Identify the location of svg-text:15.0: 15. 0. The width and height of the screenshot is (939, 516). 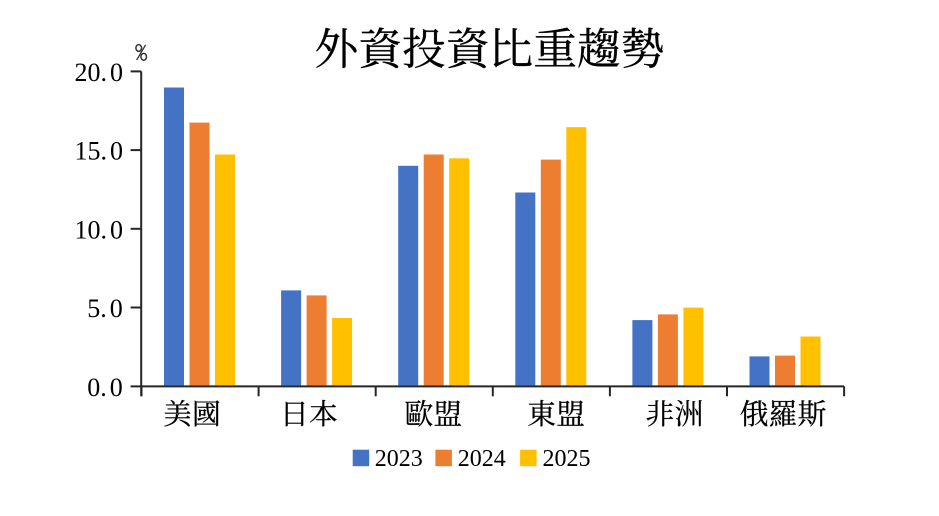
(99, 151).